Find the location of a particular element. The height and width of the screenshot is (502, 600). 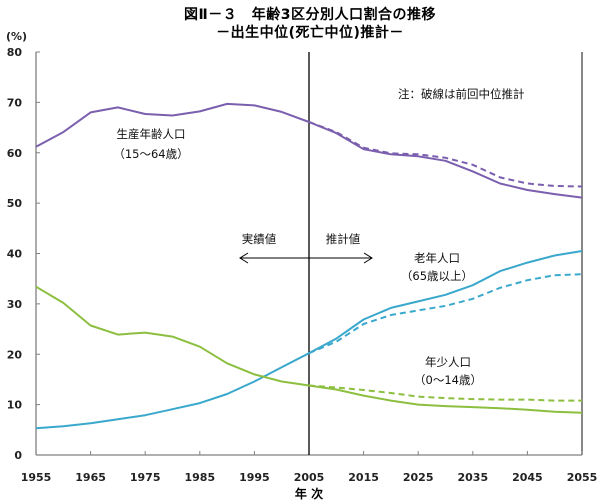

double-arrow-icon is located at coordinates (306, 258).